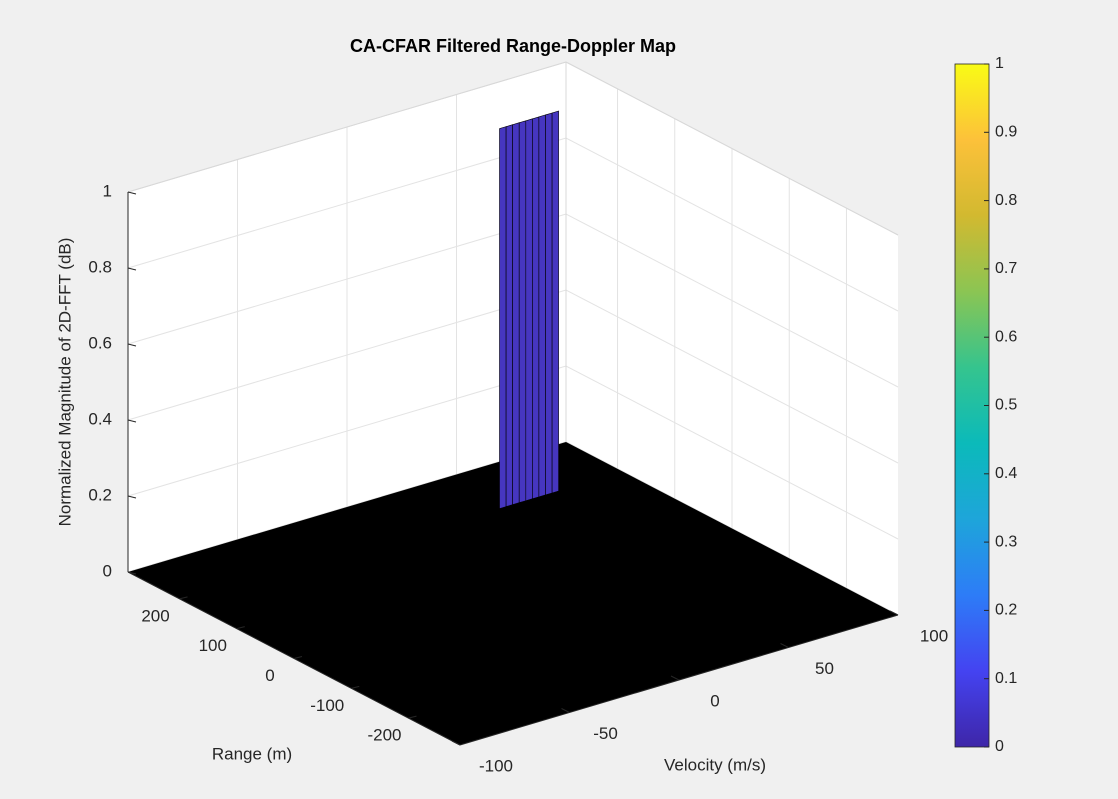 This screenshot has height=799, width=1118. I want to click on chart-title: CA-CFAR Filtered Range-Doppler Map, so click(513, 46).